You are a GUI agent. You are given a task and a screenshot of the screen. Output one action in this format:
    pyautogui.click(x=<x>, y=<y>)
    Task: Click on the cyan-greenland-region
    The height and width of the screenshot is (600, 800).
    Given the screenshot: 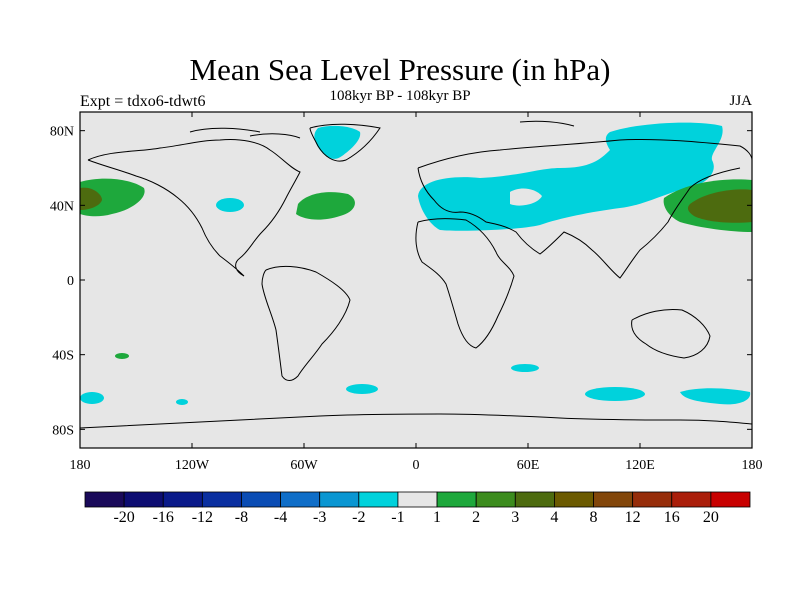 What is the action you would take?
    pyautogui.click(x=337, y=142)
    